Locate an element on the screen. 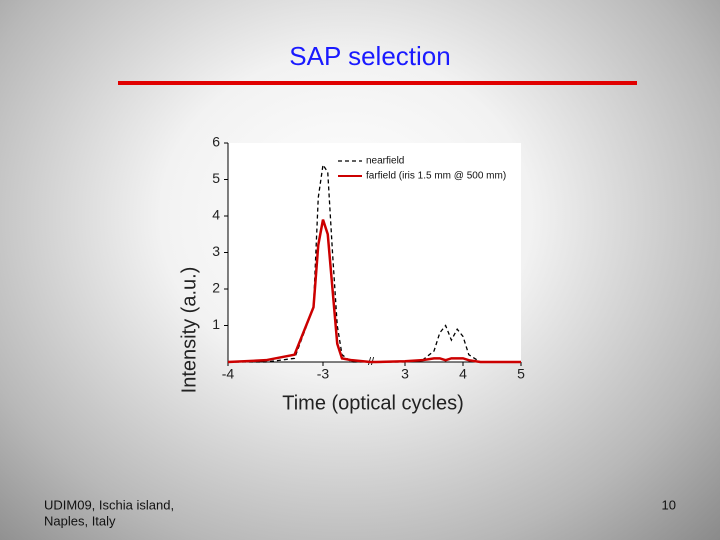 Image resolution: width=720 pixels, height=540 pixels. y-tick-label: 1 is located at coordinates (216, 324).